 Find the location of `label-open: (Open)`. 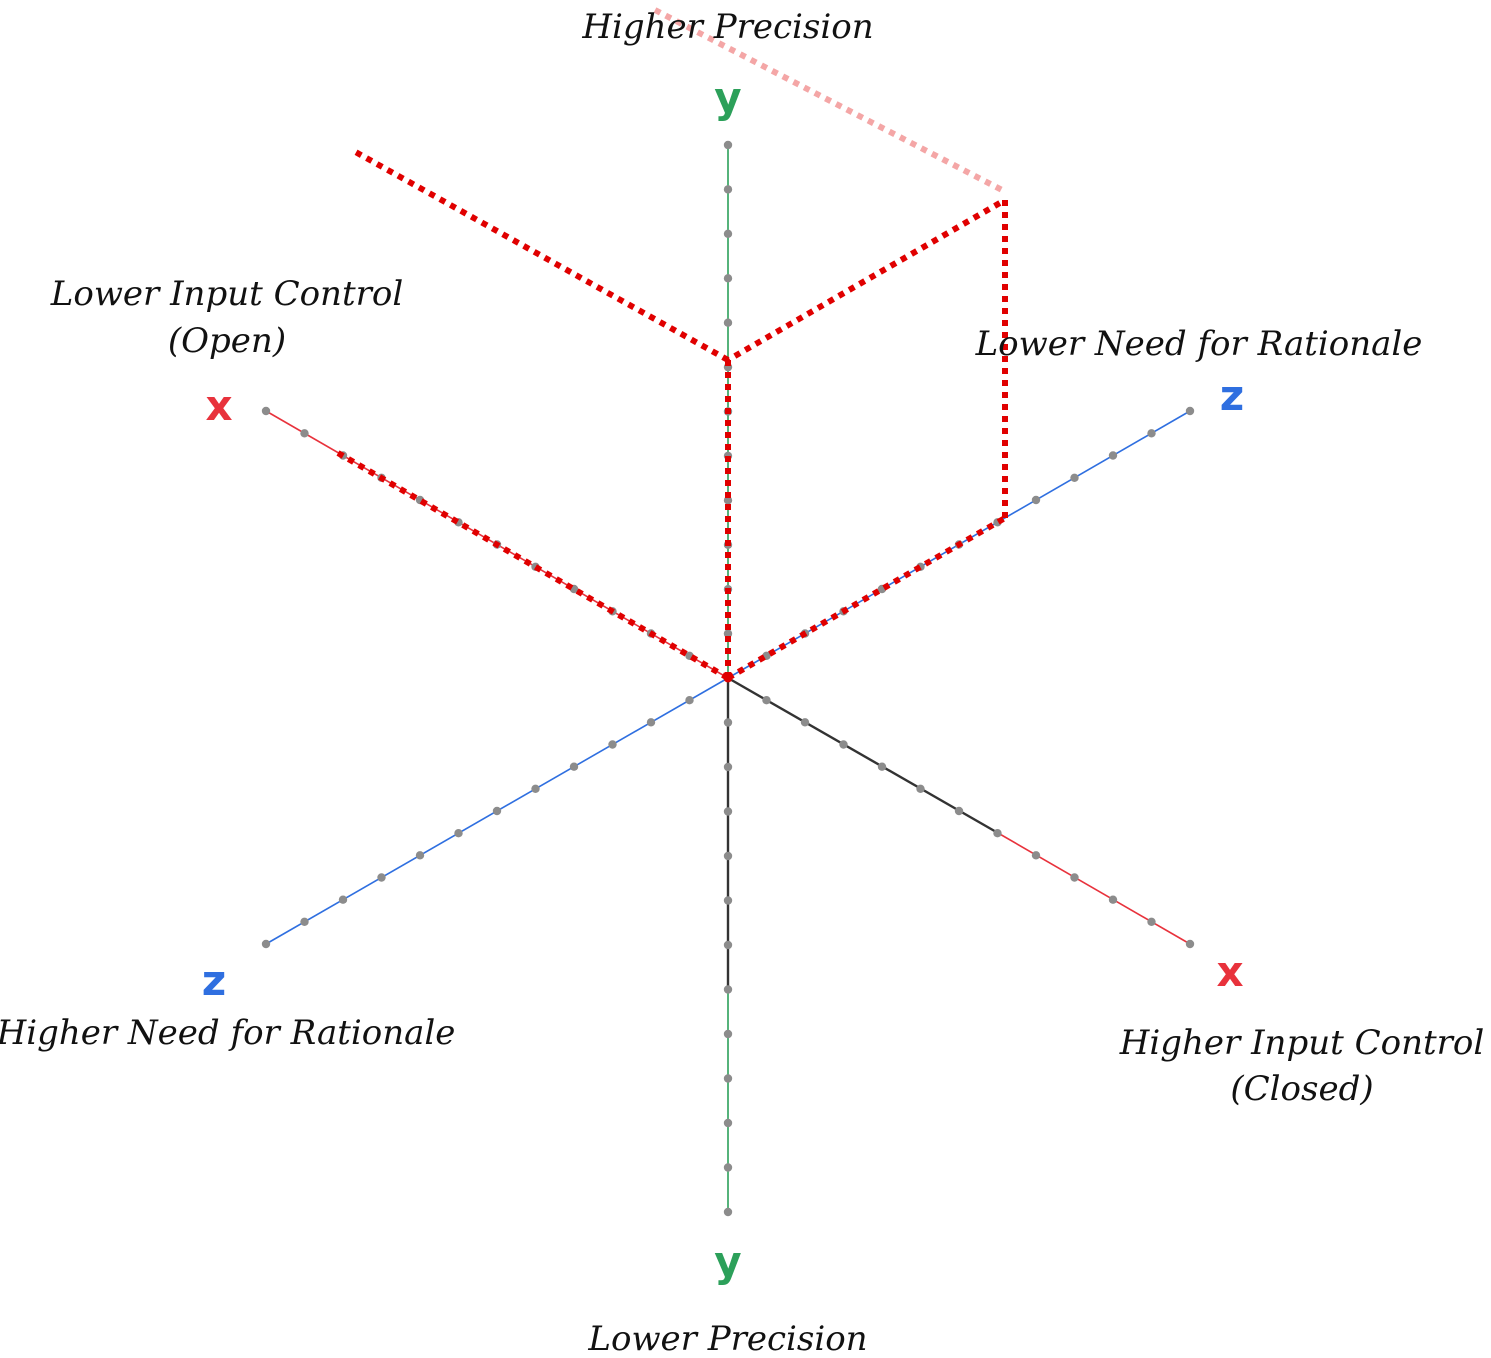

label-open: (Open) is located at coordinates (227, 341).